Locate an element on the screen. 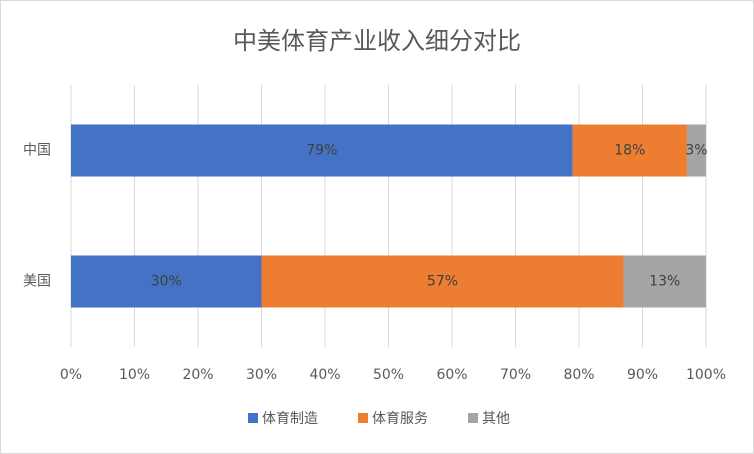  legend-label: 其他 is located at coordinates (496, 419).